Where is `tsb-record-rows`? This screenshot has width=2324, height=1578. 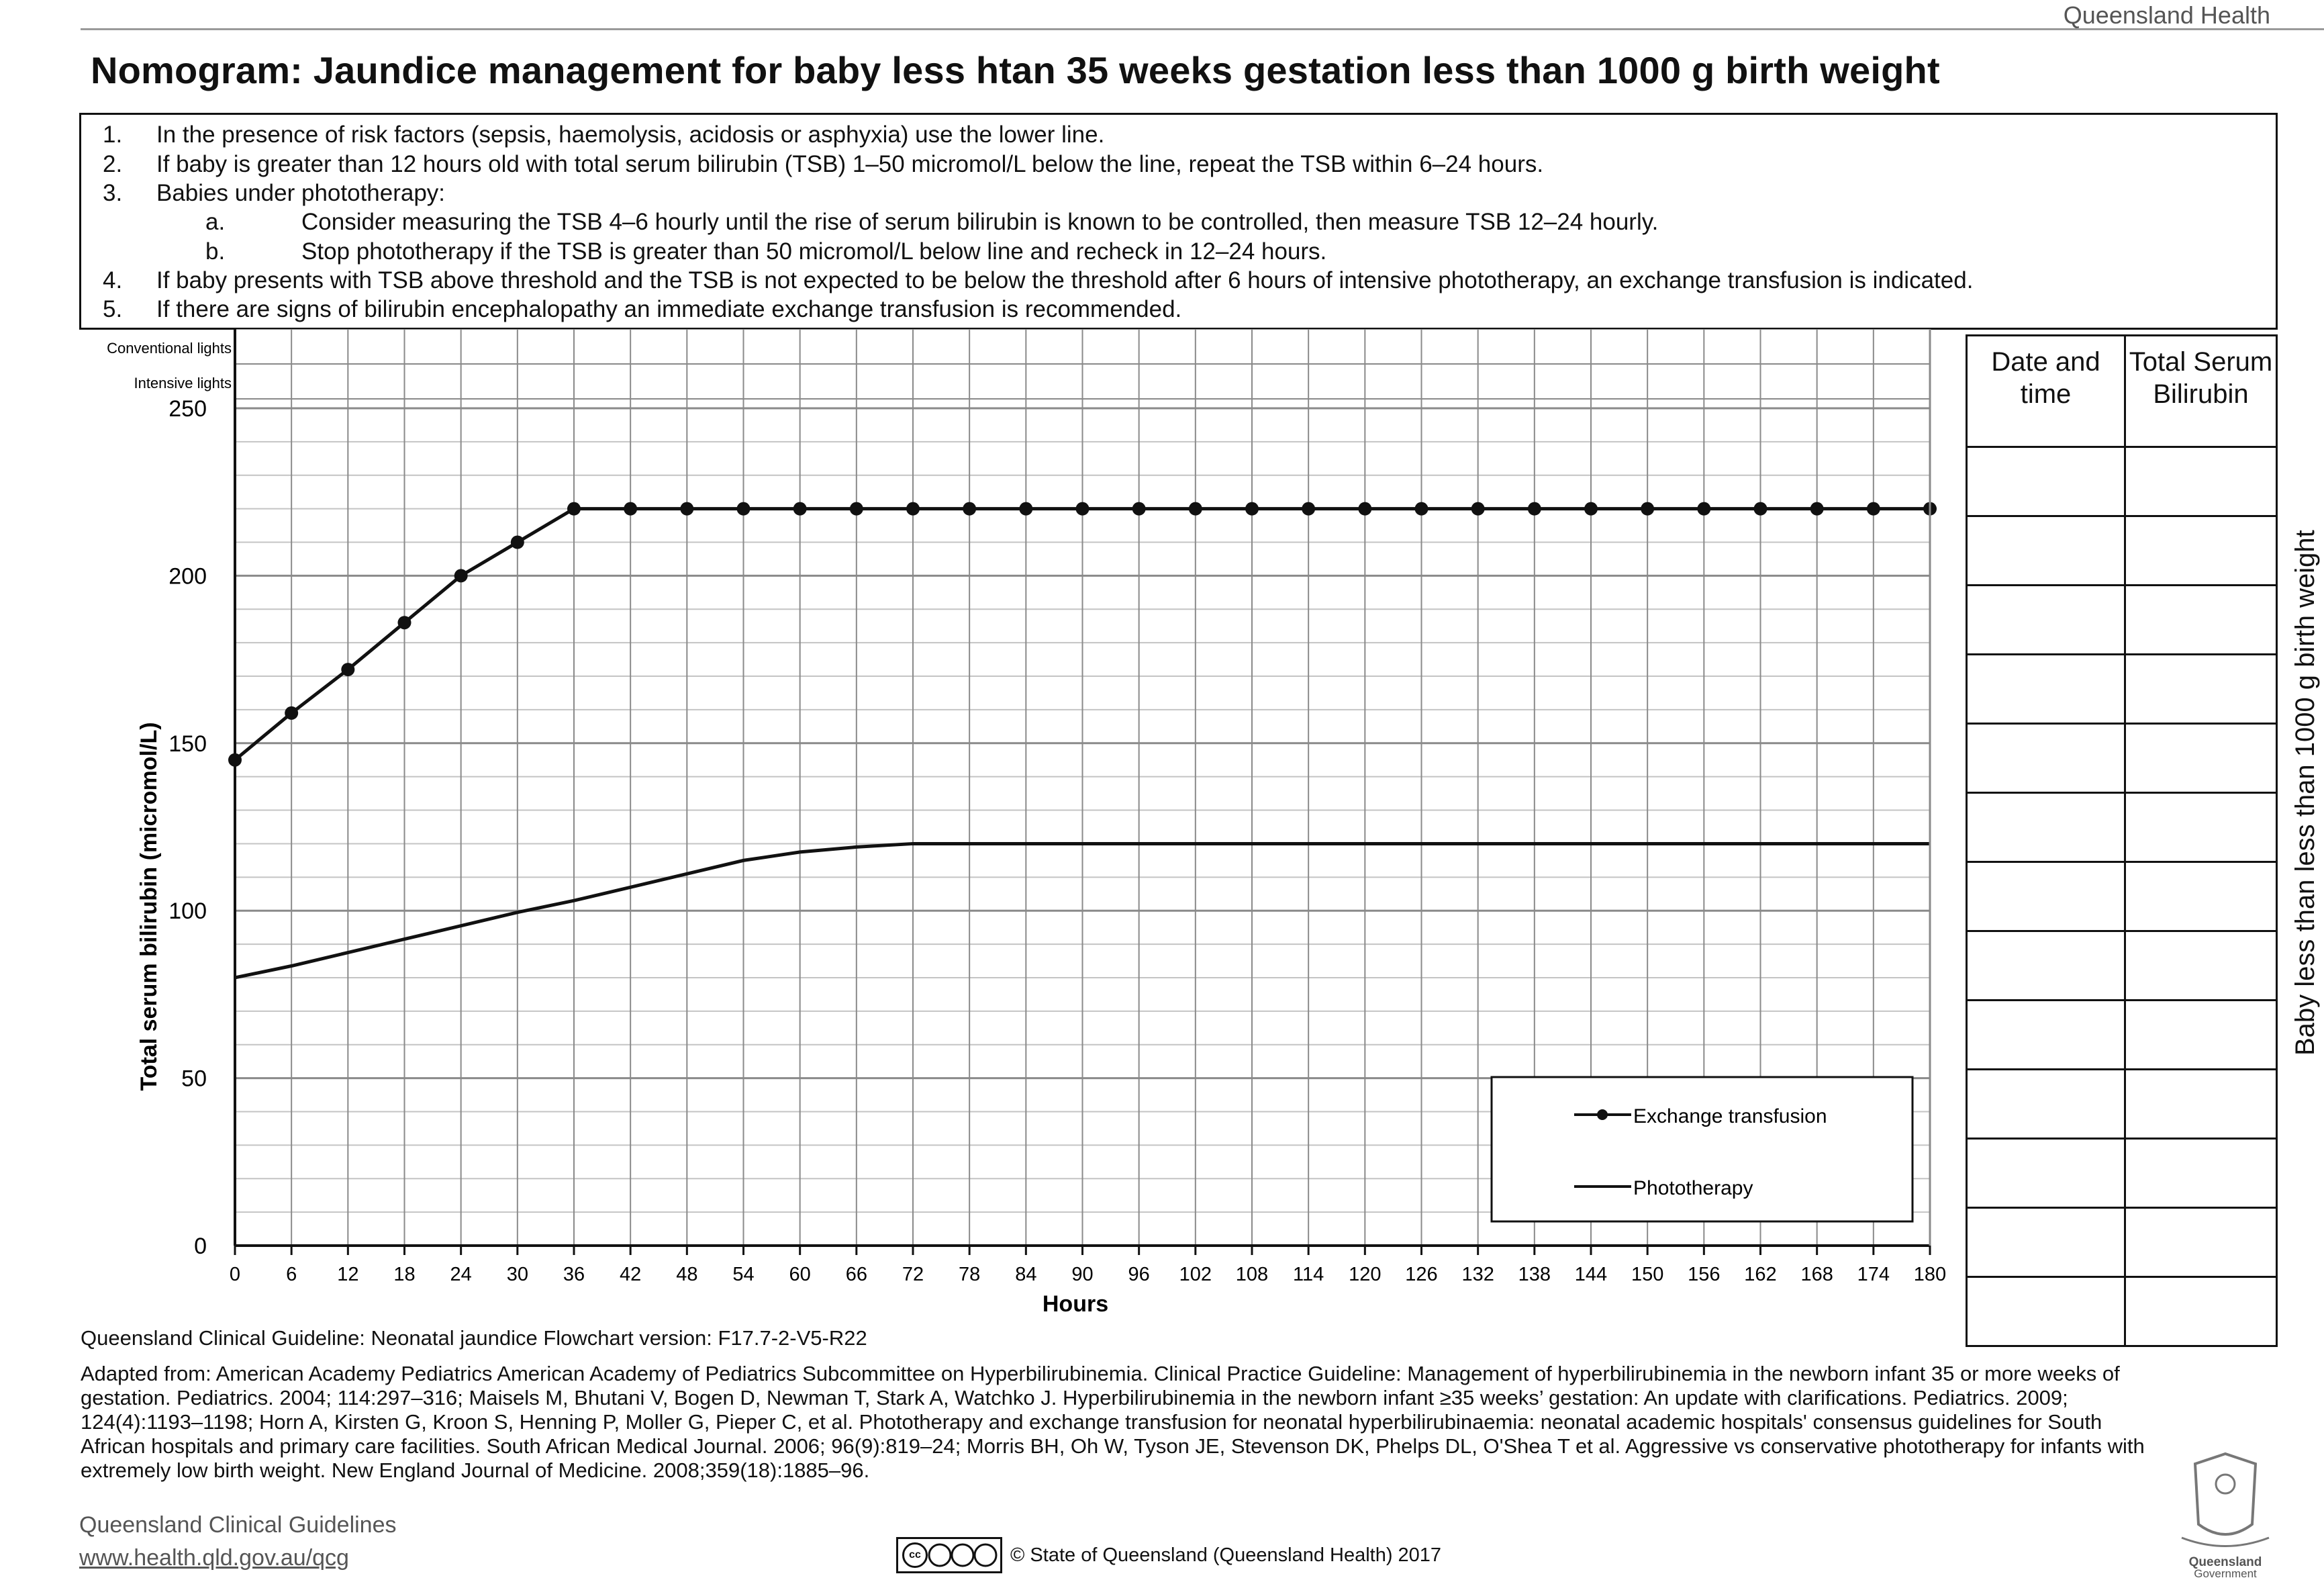
tsb-record-rows is located at coordinates (2122, 896).